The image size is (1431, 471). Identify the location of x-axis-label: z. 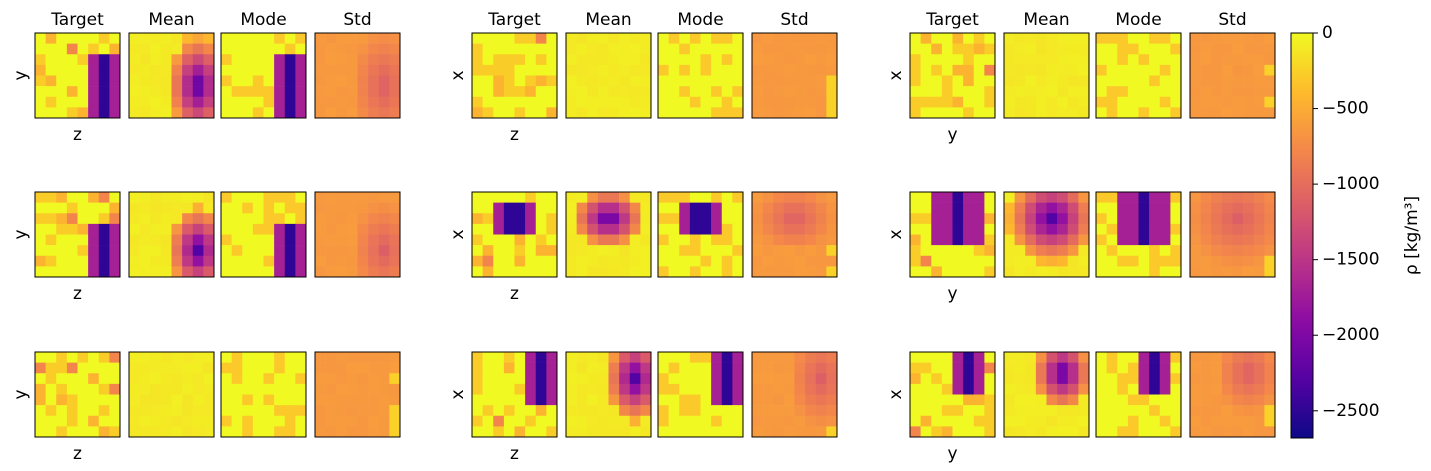
(77, 294).